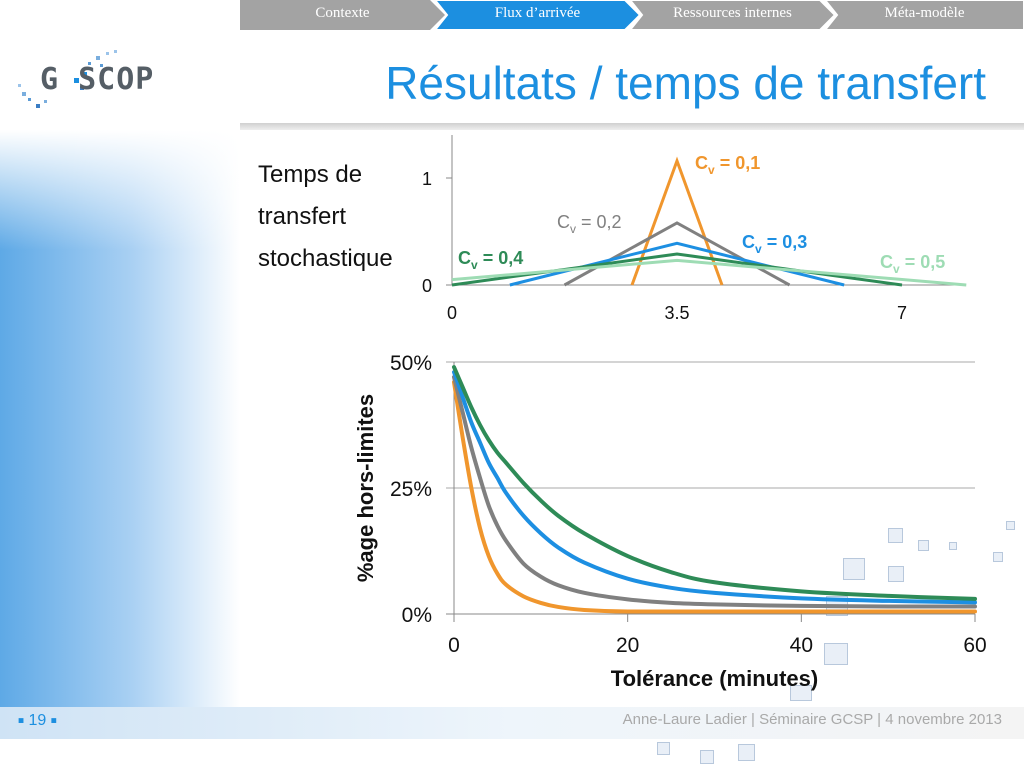 Image resolution: width=1024 pixels, height=768 pixels. Describe the element at coordinates (774, 244) in the screenshot. I see `series-label-3: Cv = 0,3` at that location.